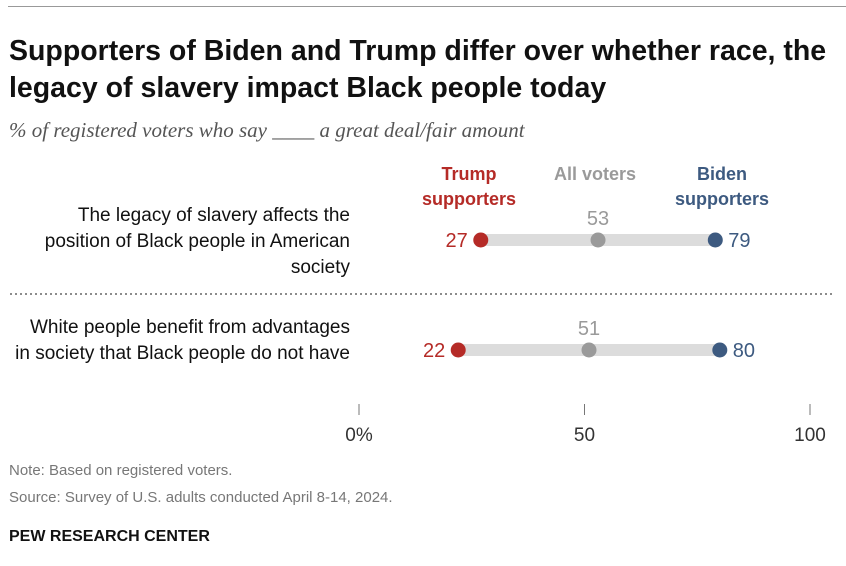 The width and height of the screenshot is (846, 566). What do you see at coordinates (359, 435) in the screenshot?
I see `axis-tick-label: 0%` at bounding box center [359, 435].